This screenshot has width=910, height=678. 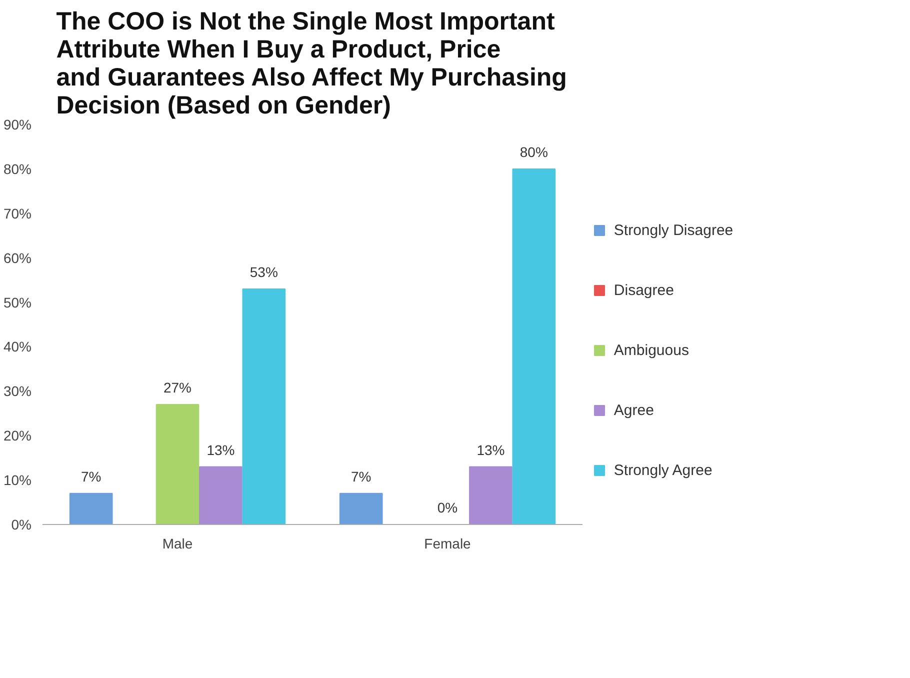 What do you see at coordinates (17, 302) in the screenshot?
I see `y-tick-label: 50%` at bounding box center [17, 302].